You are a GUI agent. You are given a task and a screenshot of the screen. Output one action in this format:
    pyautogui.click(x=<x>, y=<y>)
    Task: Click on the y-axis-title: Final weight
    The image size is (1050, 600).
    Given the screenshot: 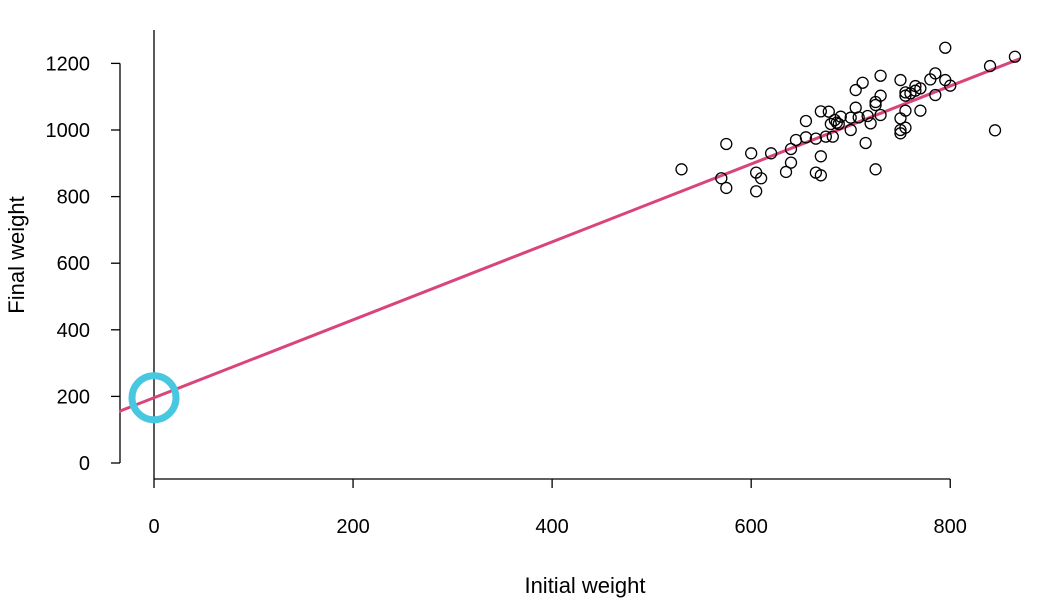 What is the action you would take?
    pyautogui.click(x=16, y=254)
    